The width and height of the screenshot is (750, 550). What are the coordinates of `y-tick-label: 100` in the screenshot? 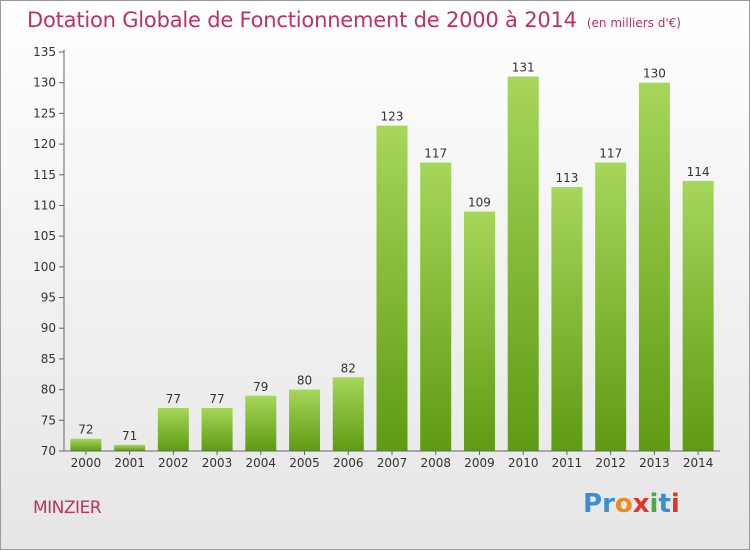 It's located at (44, 267).